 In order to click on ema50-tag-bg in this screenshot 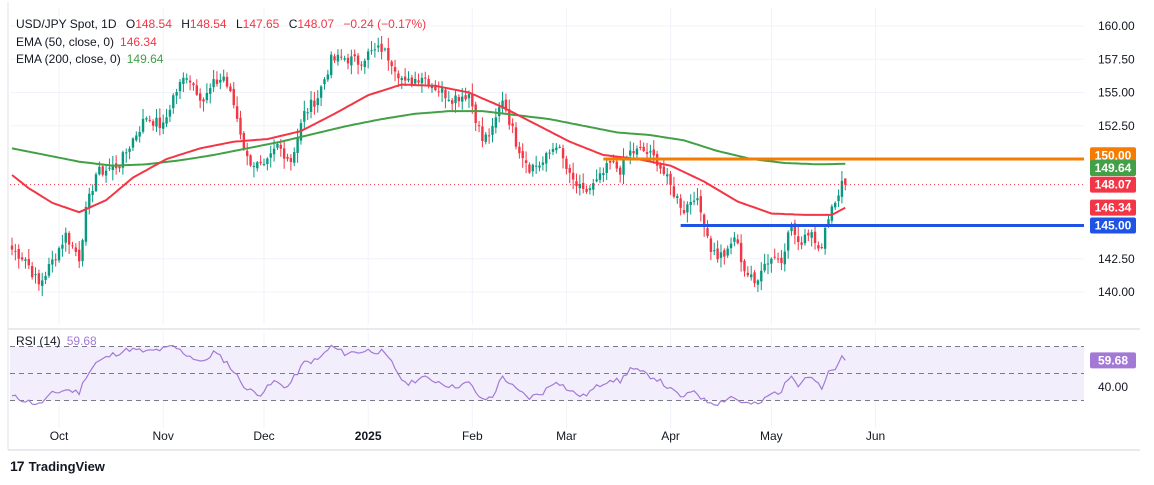, I will do `click(1113, 207)`.